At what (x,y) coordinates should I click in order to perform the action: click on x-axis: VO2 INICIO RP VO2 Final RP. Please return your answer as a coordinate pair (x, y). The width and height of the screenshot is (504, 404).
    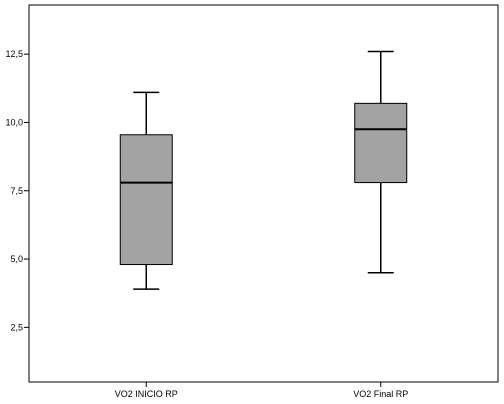
    Looking at the image, I should click on (261, 390).